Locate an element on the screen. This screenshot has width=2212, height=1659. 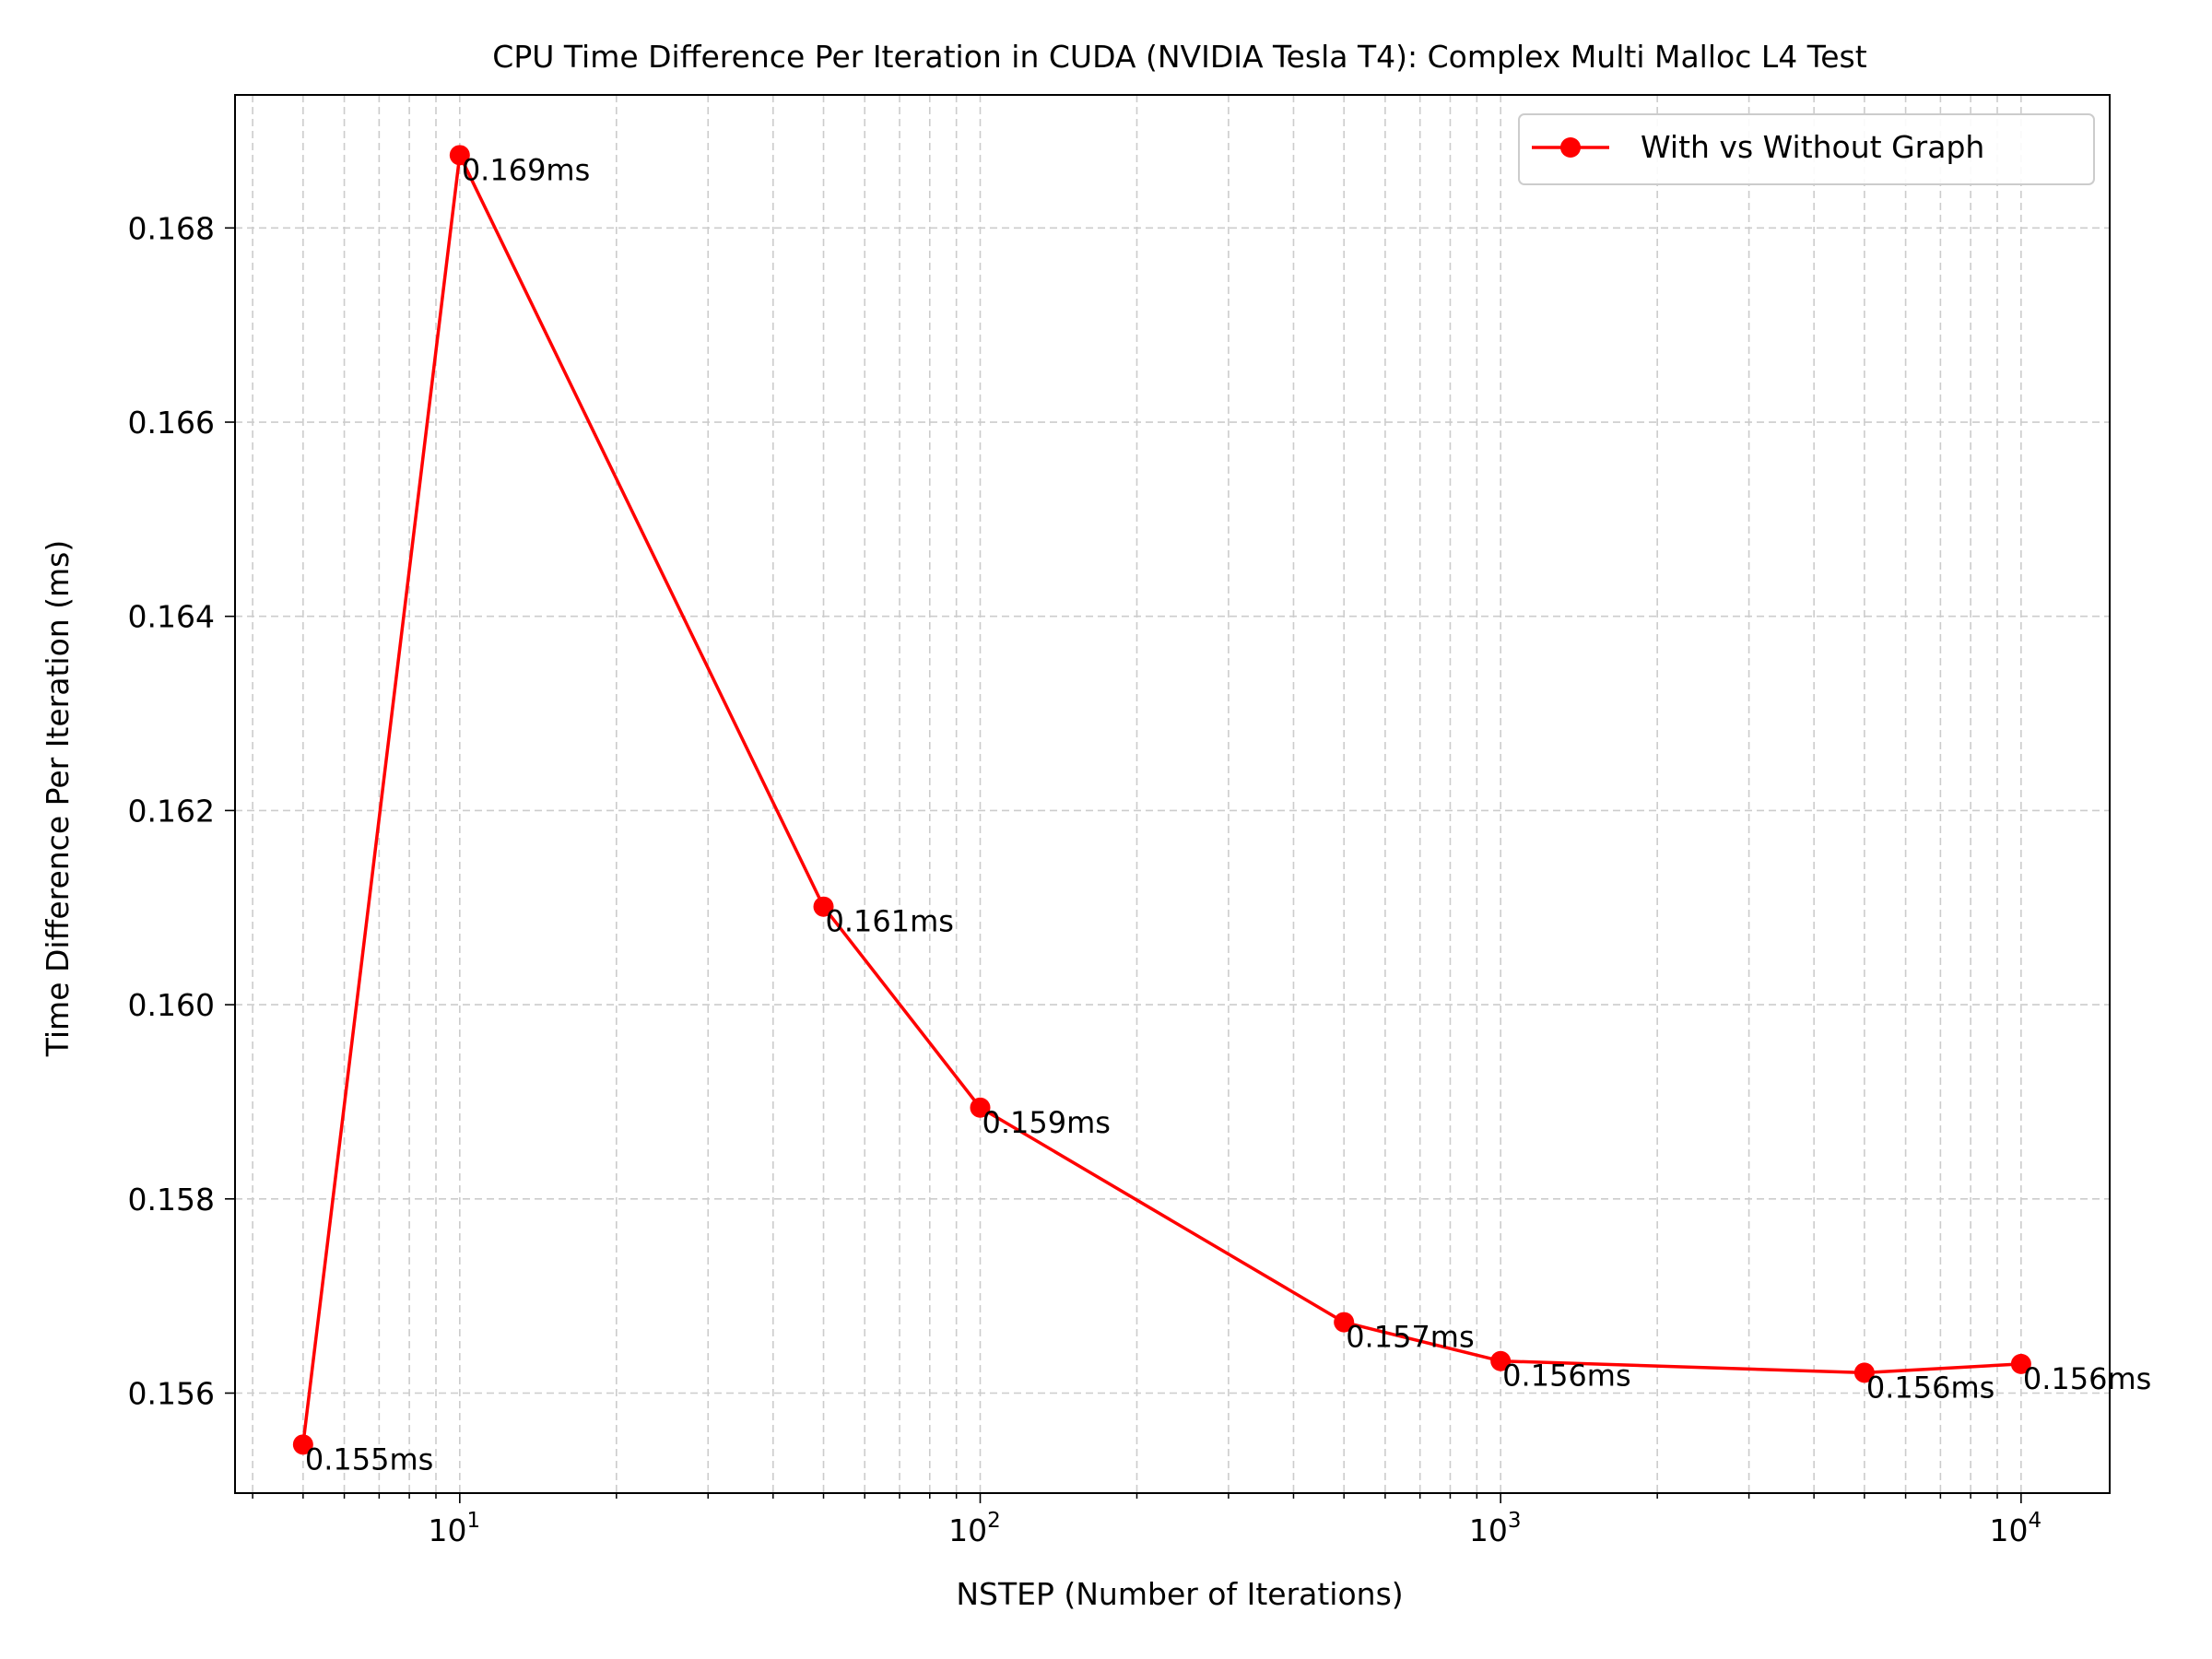
legend-marker is located at coordinates (1570, 147).